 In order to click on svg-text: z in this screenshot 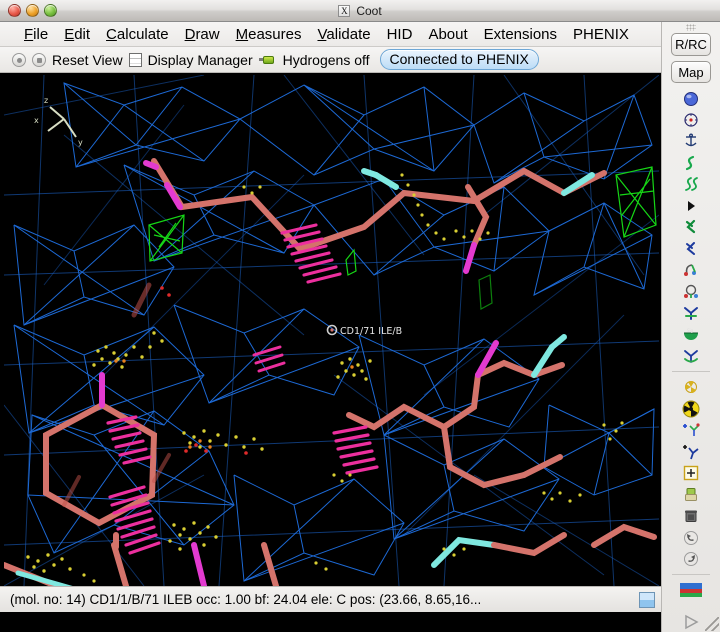, I will do `click(46, 100)`.